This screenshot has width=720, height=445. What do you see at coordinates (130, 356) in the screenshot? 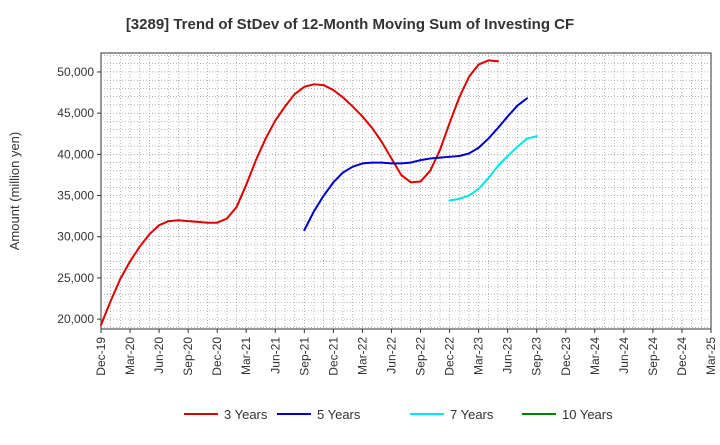
I see `x-tick-label: Mar-20` at bounding box center [130, 356].